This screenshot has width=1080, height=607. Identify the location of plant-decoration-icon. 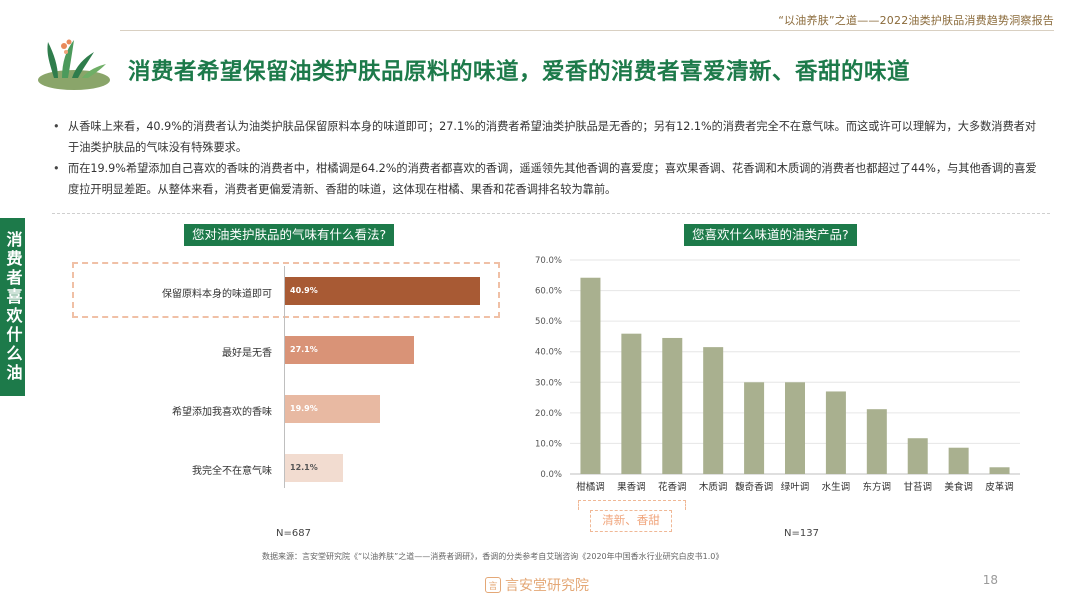
(74, 64).